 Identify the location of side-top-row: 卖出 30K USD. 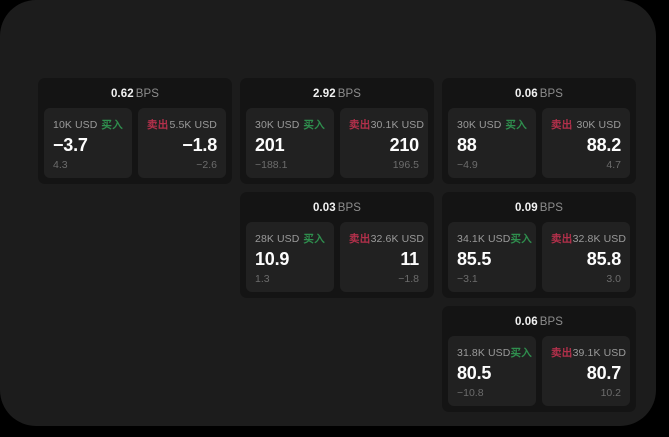
(586, 124).